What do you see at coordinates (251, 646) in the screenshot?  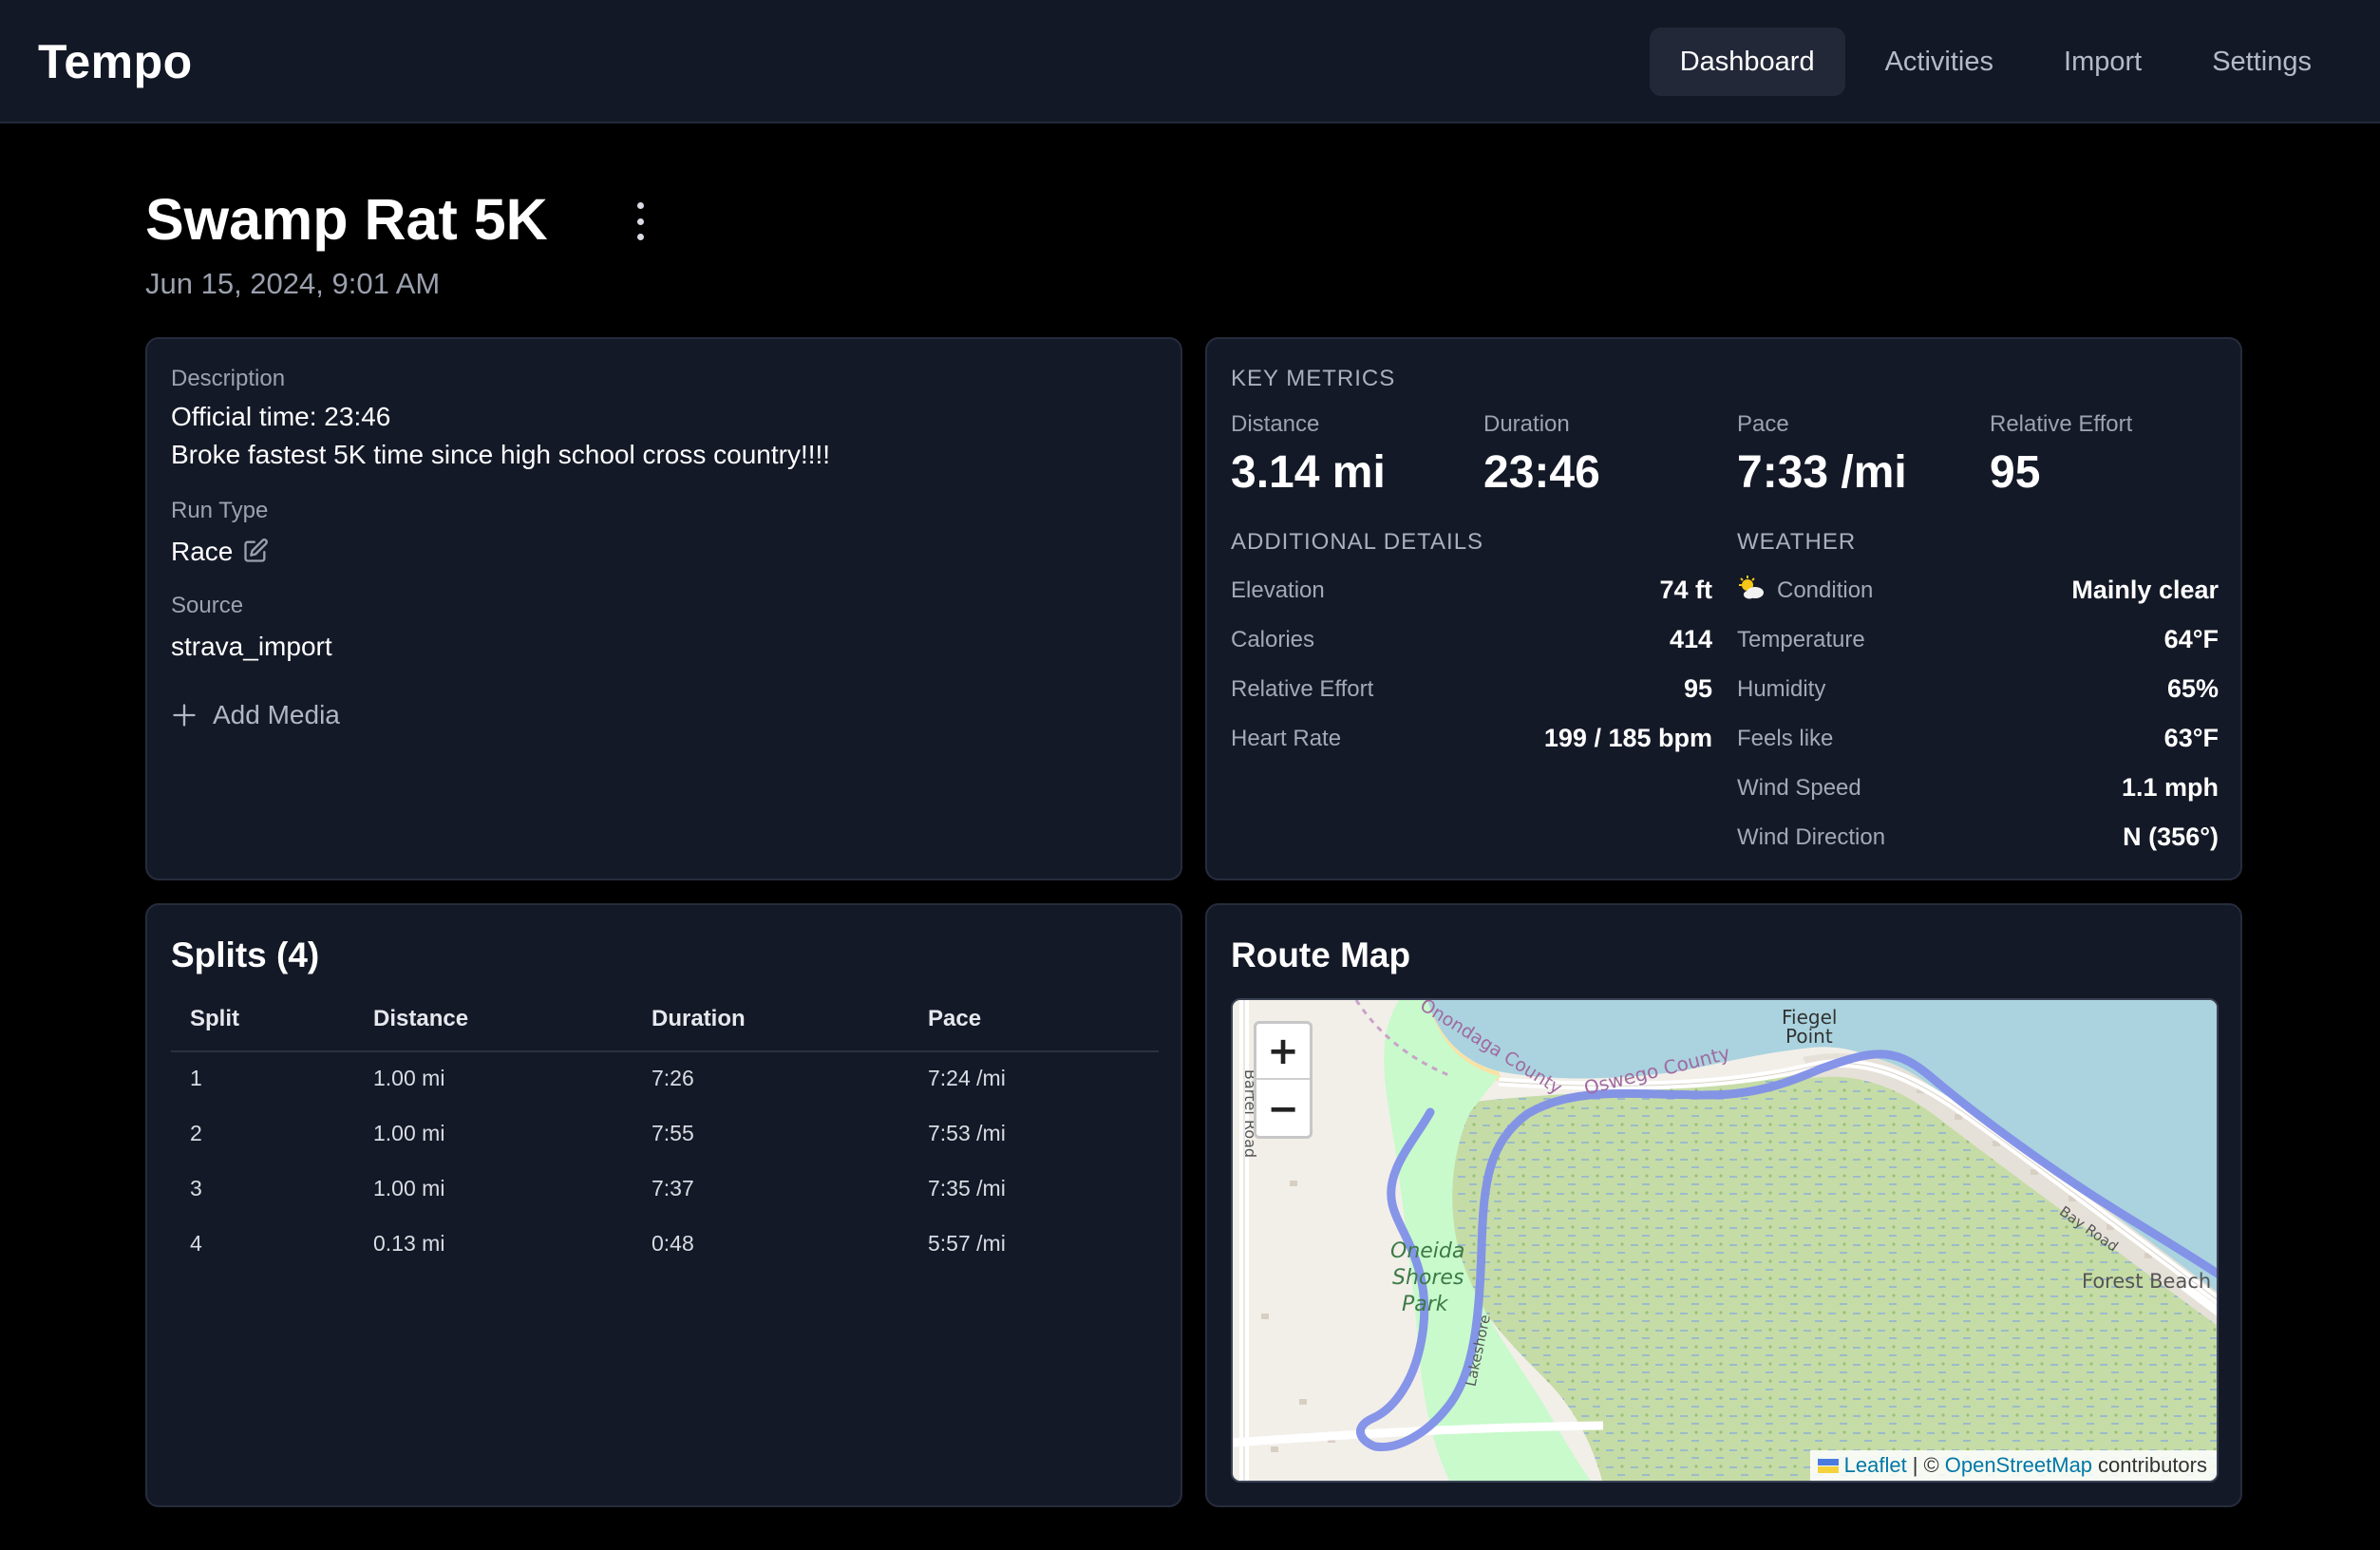 I see `source-value: strava_import` at bounding box center [251, 646].